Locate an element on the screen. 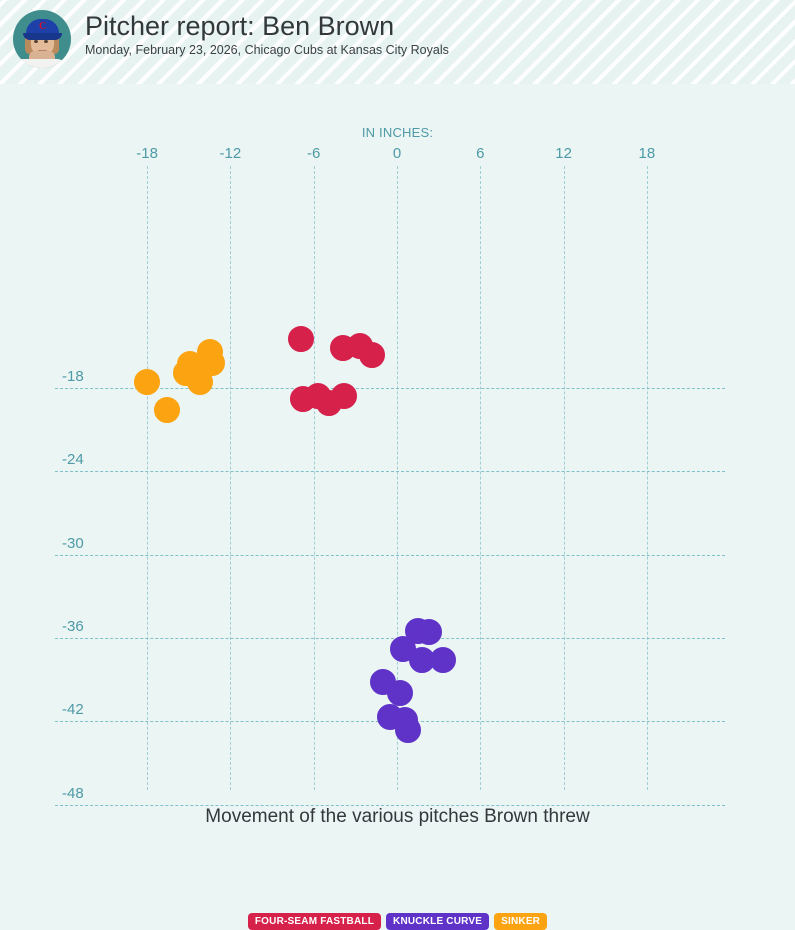 This screenshot has width=795, height=930. chart-legend: FOUR-SEAM FASTBALL KNUCKLE CURVE SINKER is located at coordinates (397, 921).